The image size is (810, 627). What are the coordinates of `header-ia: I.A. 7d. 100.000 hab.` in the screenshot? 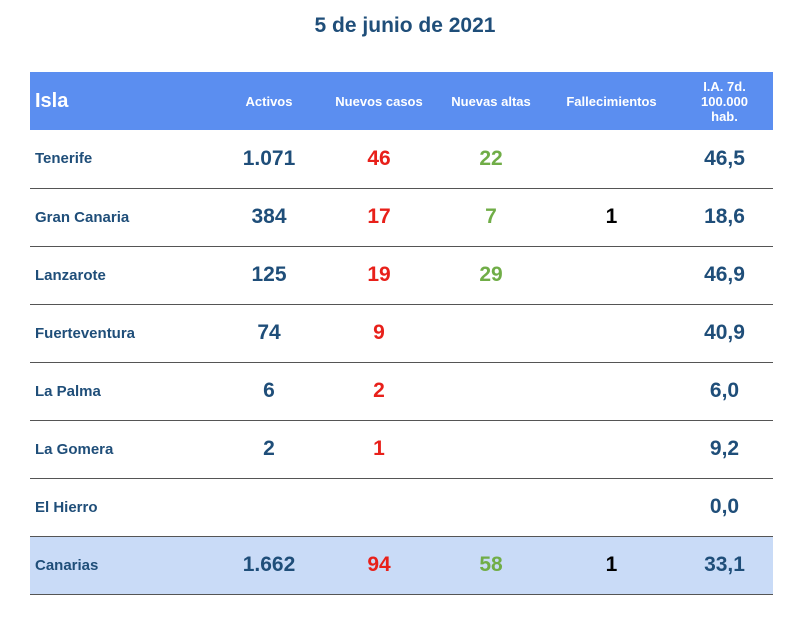 It's located at (724, 101).